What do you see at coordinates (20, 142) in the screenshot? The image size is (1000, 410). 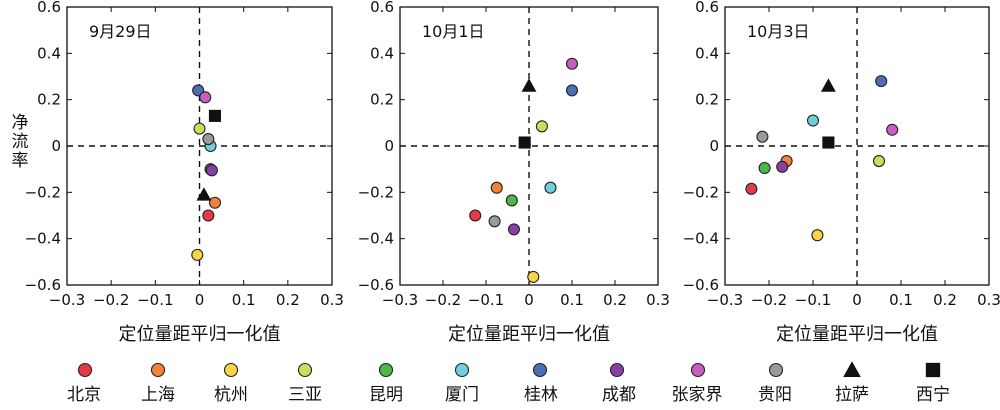 I see `y-axis-label: 净流率` at bounding box center [20, 142].